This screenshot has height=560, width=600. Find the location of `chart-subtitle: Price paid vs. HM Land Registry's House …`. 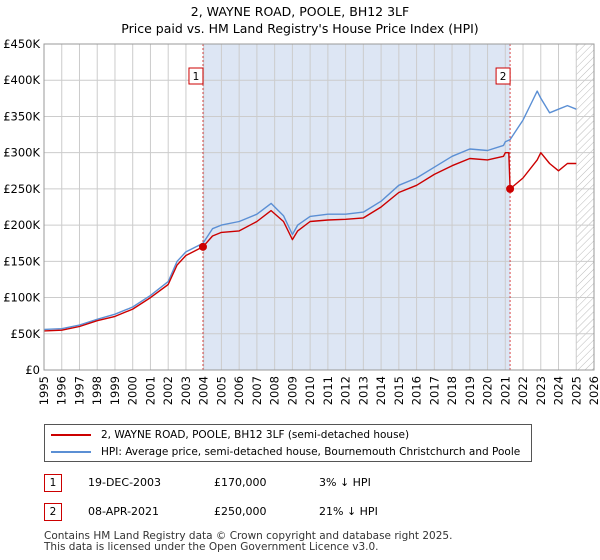

chart-subtitle: Price paid vs. HM Land Registry's House … is located at coordinates (299, 28).